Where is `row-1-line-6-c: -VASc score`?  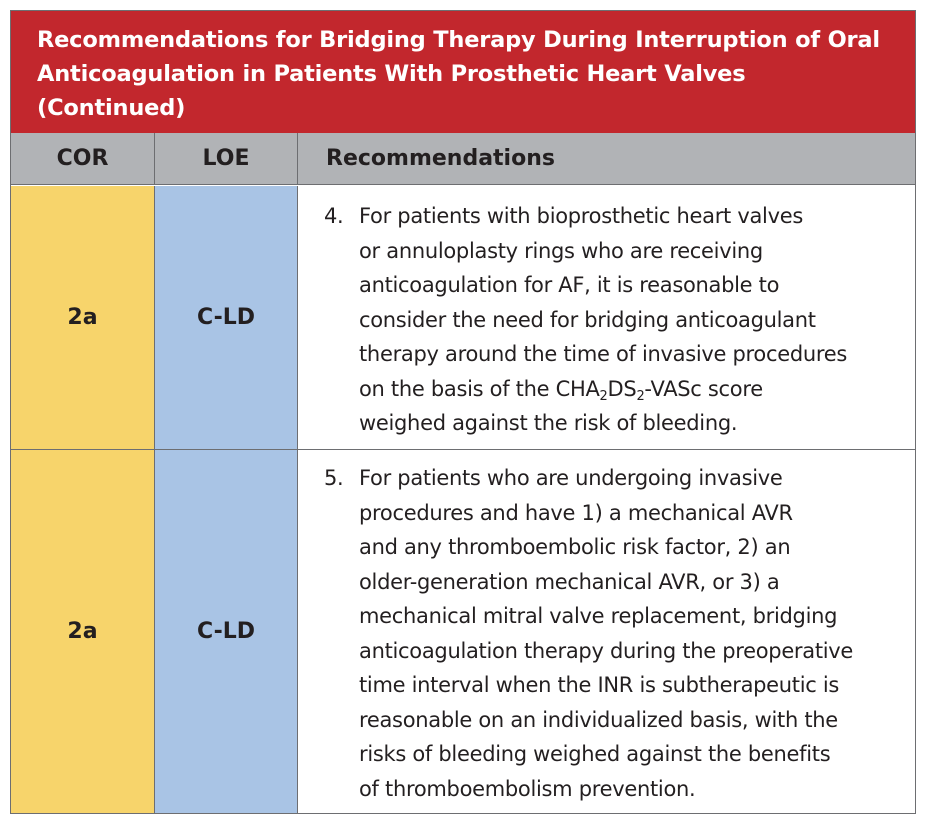 row-1-line-6-c: -VASc score is located at coordinates (703, 388).